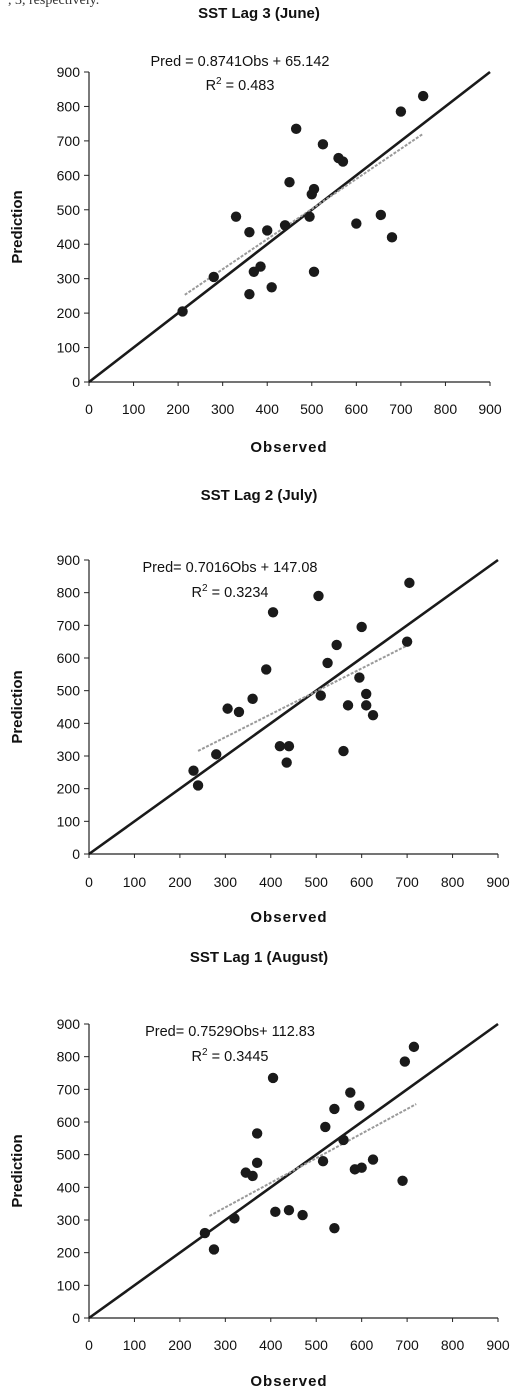 The image size is (518, 1391). I want to click on x-tick-label: 200, so click(178, 409).